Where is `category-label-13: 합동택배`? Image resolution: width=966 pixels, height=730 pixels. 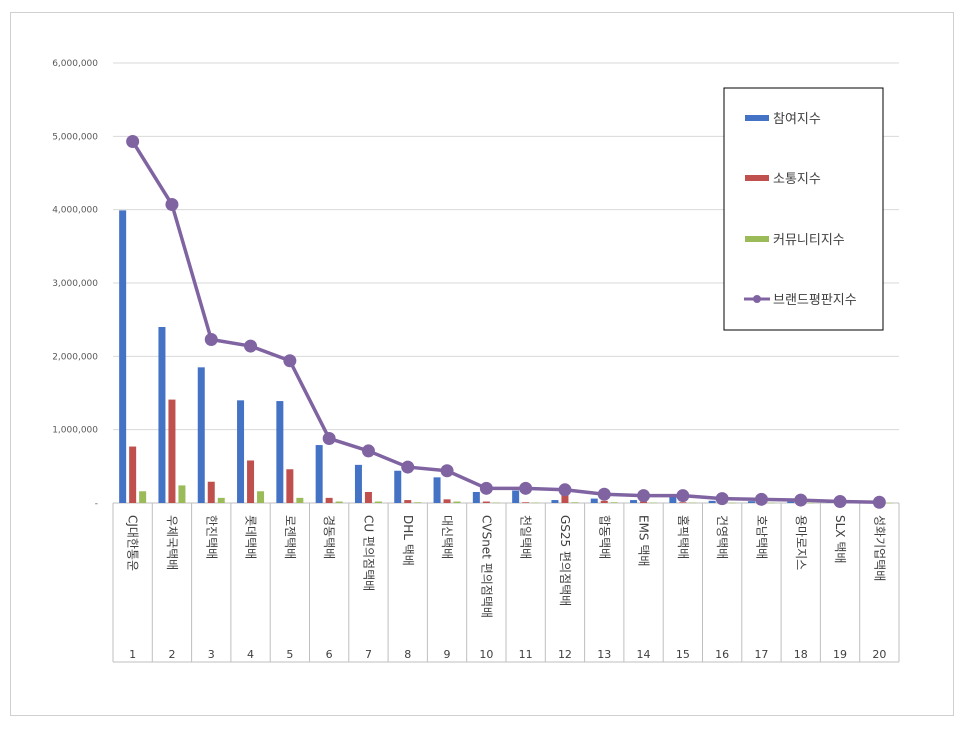
category-label-13: 합동택배 is located at coordinates (604, 537).